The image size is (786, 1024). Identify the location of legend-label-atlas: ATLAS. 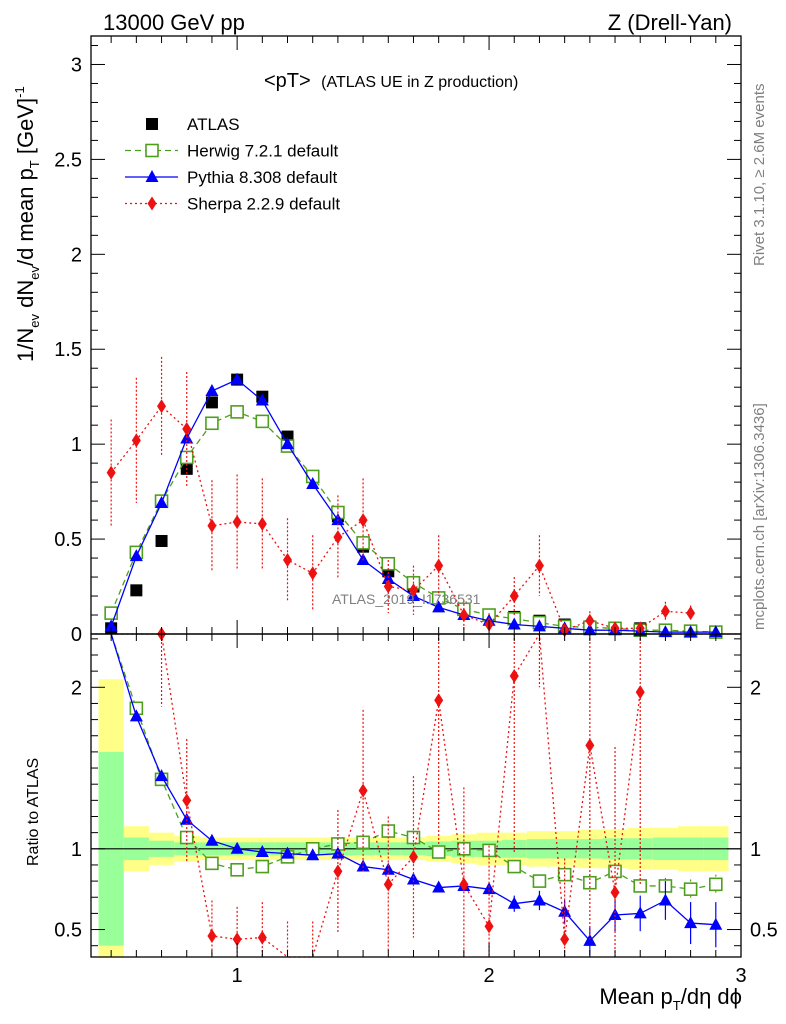
(213, 124).